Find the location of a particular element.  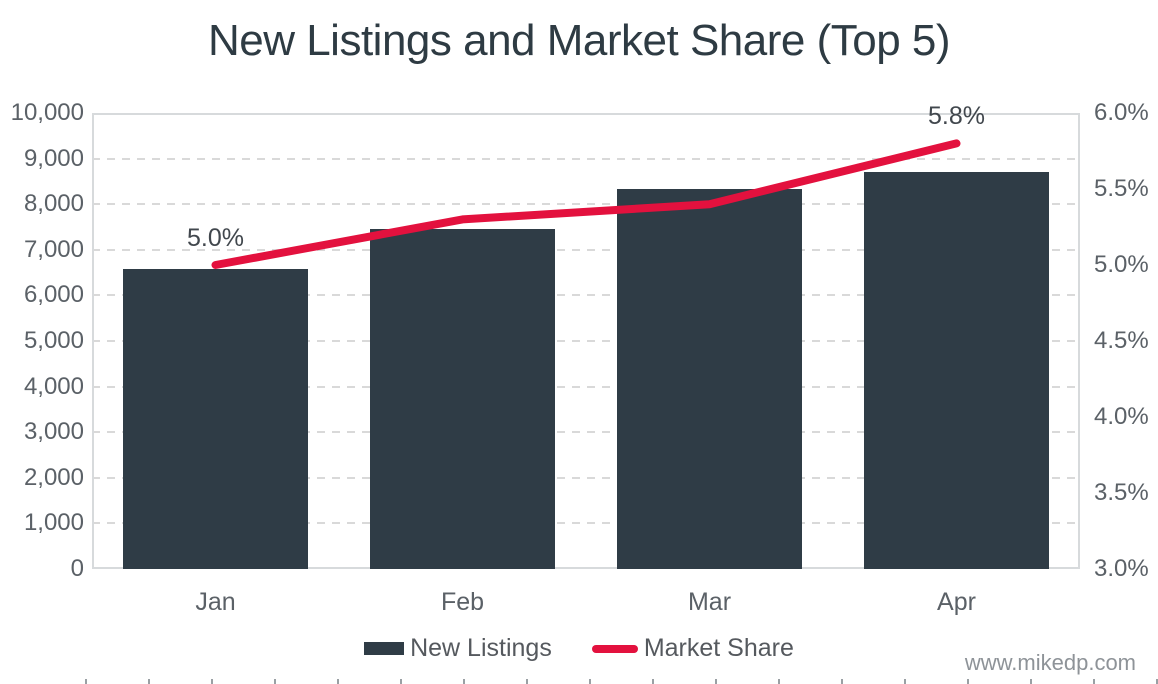

legend-label: New Listings is located at coordinates (481, 648).